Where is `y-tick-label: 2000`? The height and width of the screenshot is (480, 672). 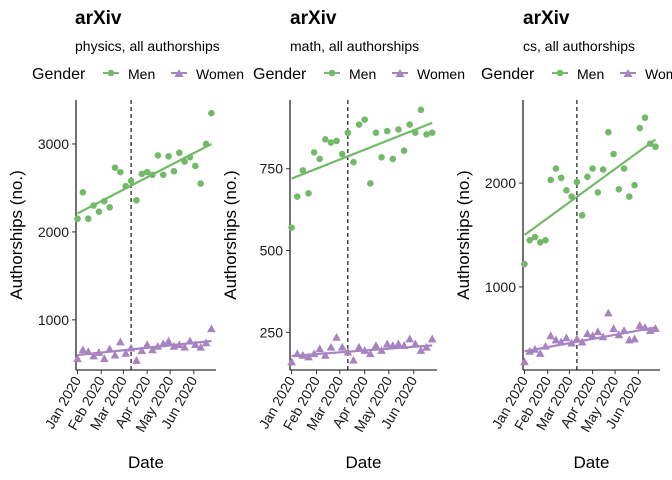
y-tick-label: 2000 is located at coordinates (53, 232).